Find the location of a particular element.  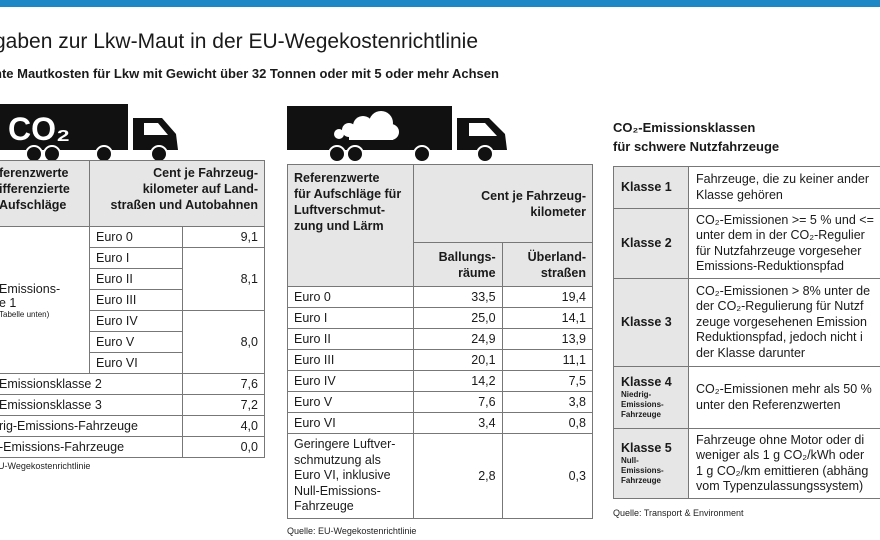

class-label: Klasse 3 is located at coordinates (651, 322).